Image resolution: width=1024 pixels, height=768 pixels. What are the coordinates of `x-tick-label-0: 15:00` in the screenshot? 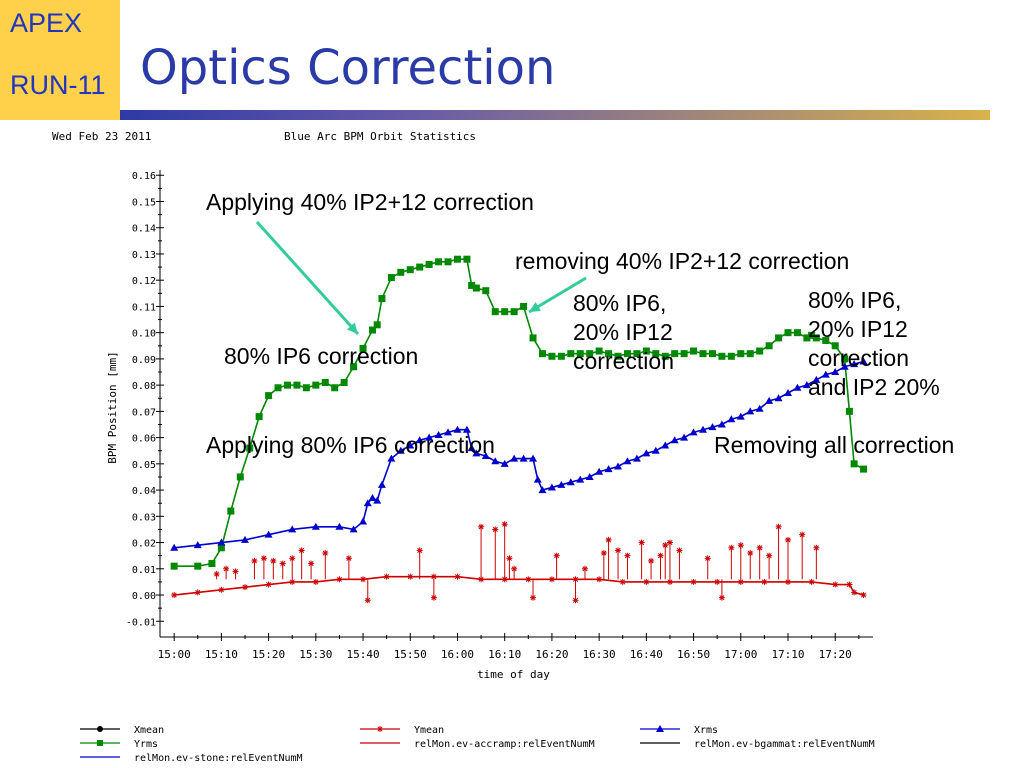 It's located at (174, 654).